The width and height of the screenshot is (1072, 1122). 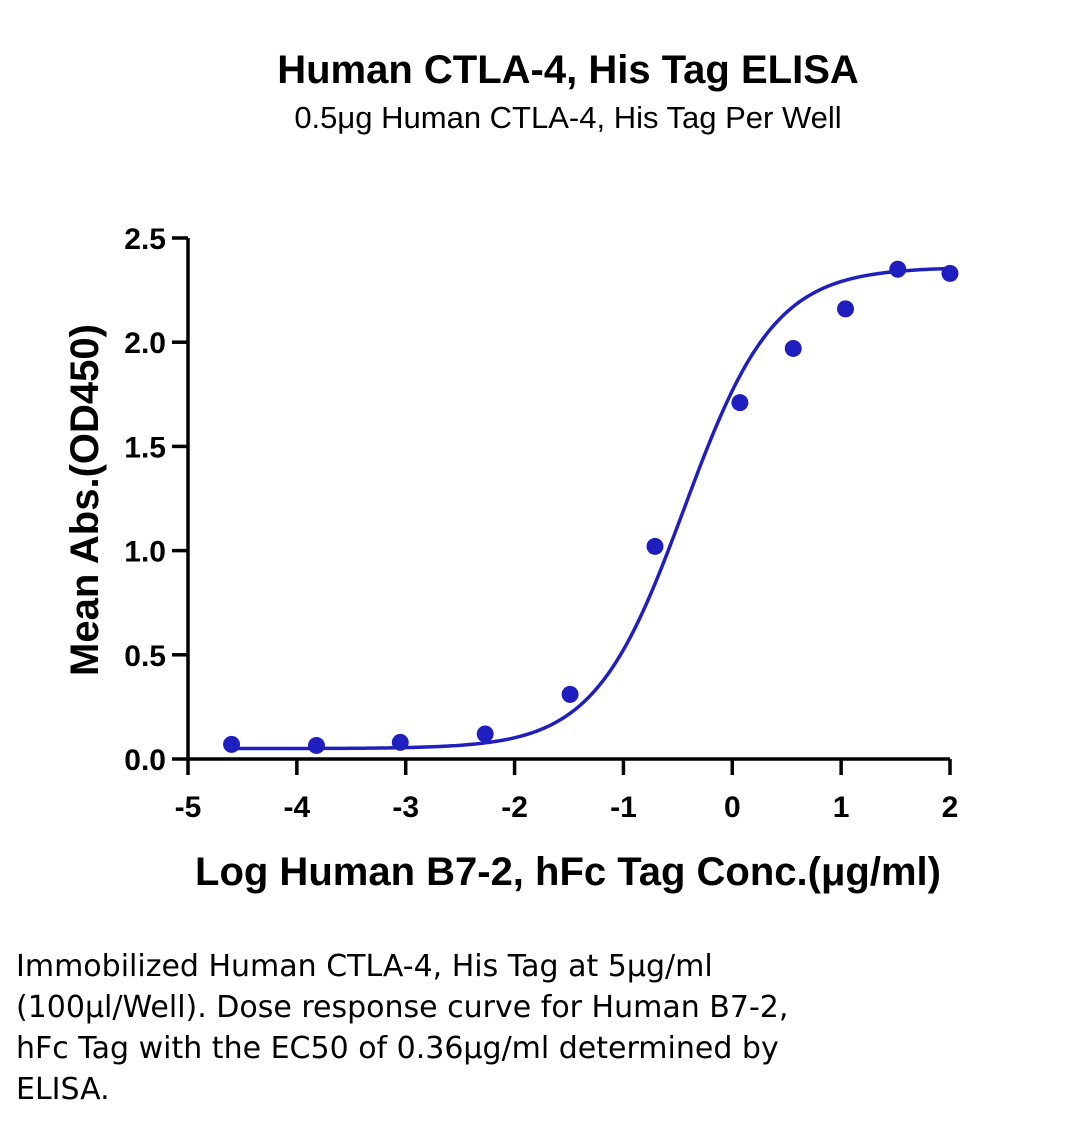 I want to click on x-tick-label: 2, so click(x=950, y=807).